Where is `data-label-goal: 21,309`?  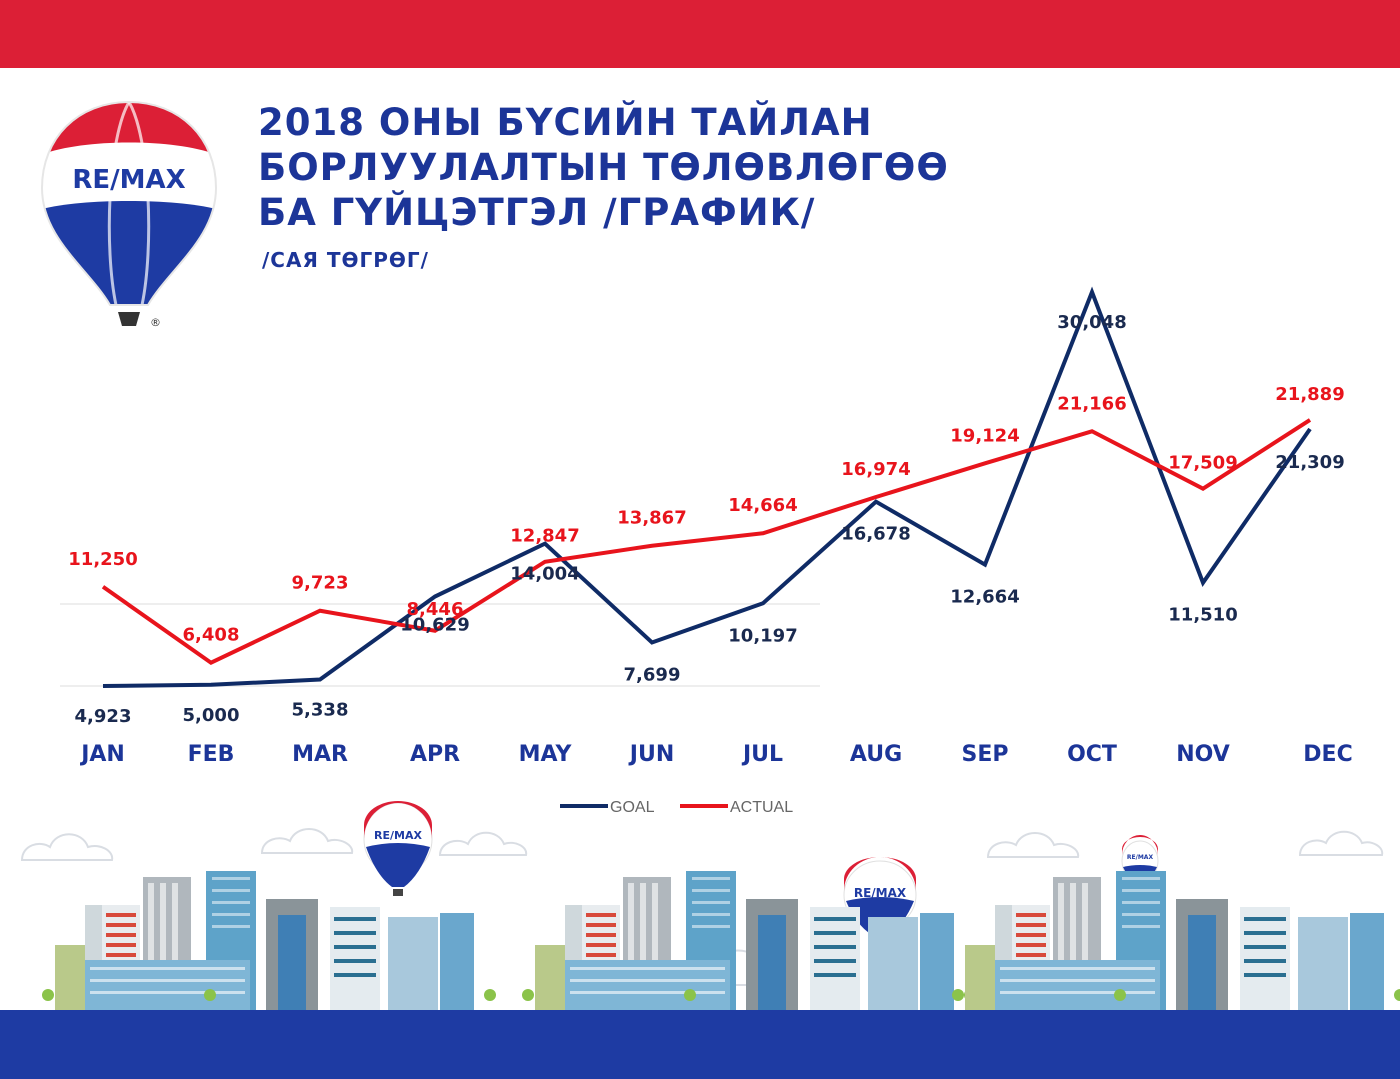
data-label-goal: 21,309 is located at coordinates (1309, 462).